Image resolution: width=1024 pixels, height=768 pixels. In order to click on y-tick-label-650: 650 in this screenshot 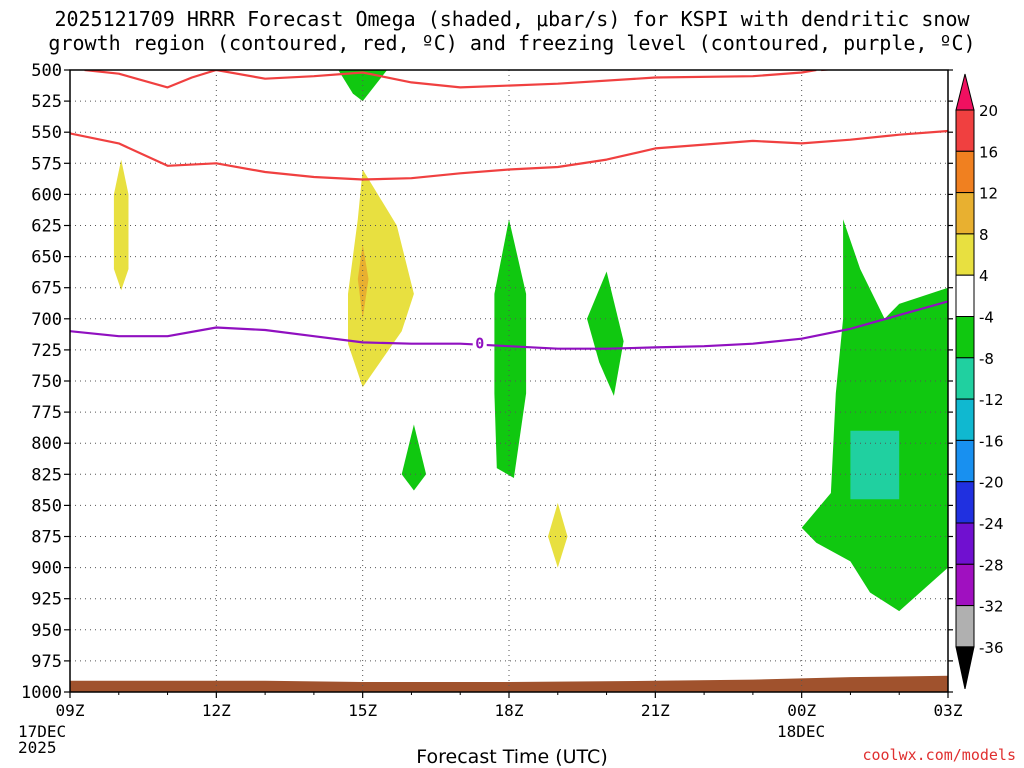, I will do `click(46, 258)`.